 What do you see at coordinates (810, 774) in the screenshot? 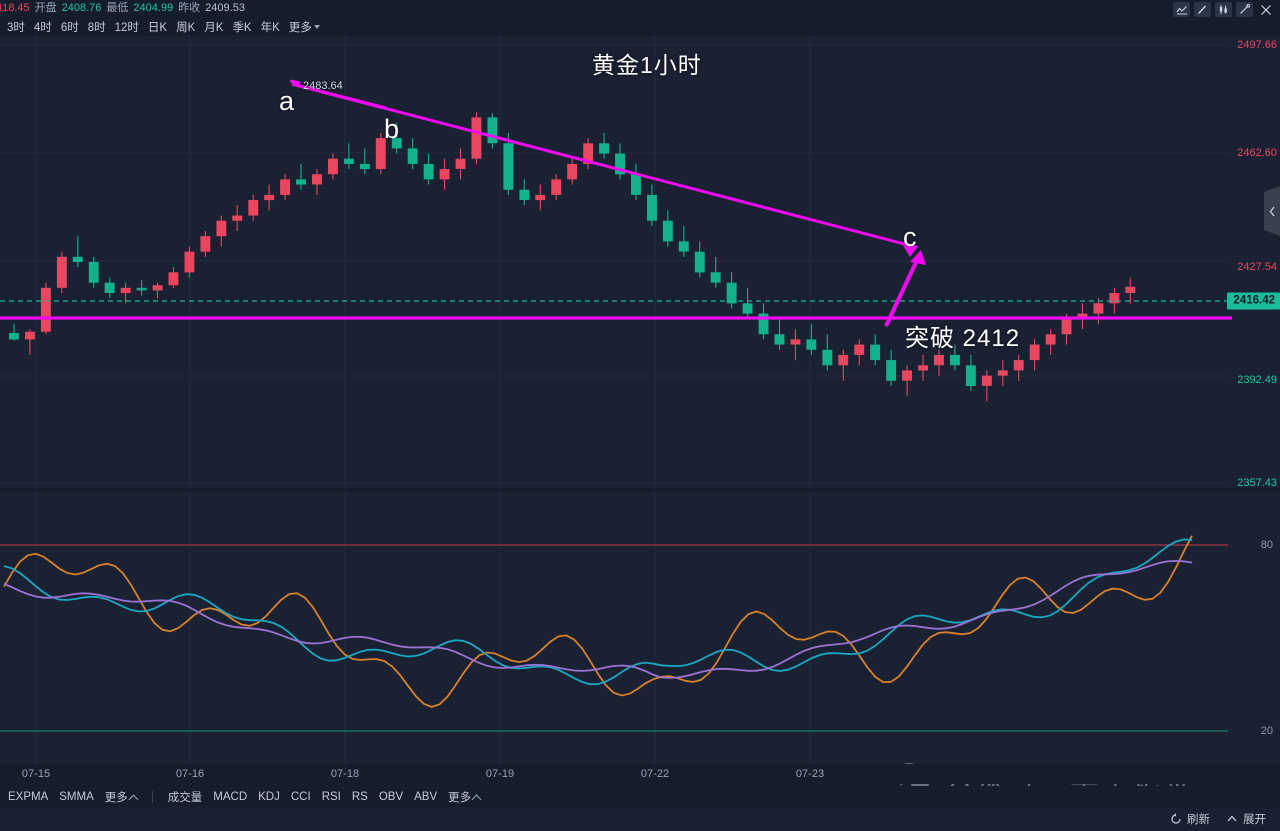
I see `time-tick-5: 07-23` at bounding box center [810, 774].